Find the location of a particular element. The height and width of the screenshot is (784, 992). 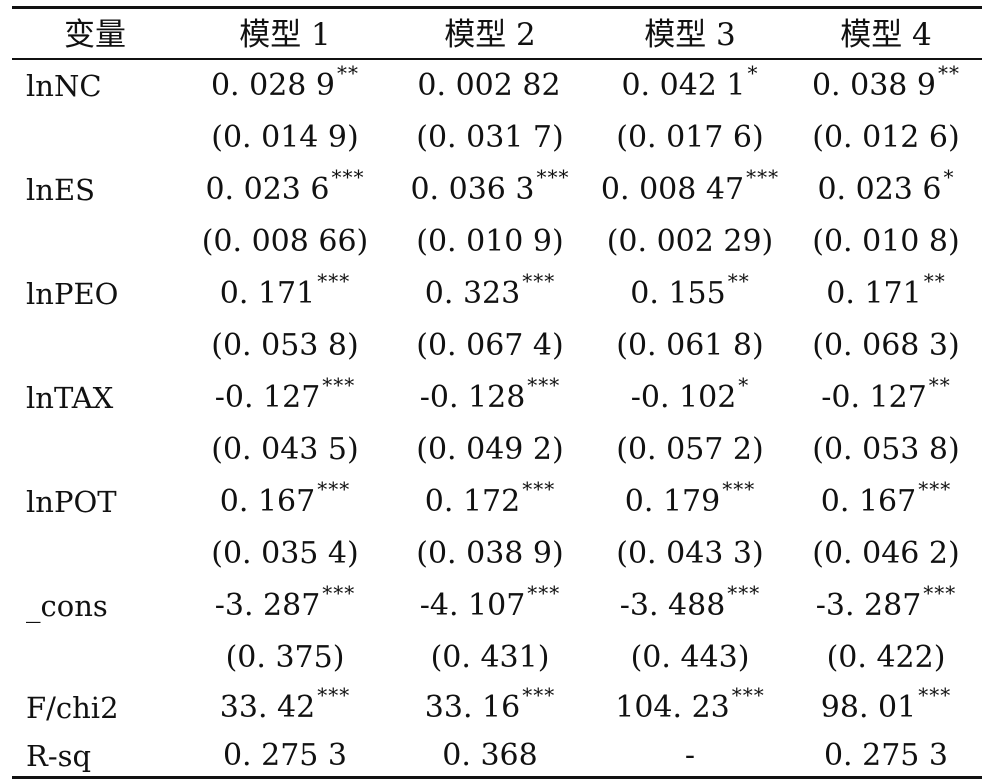

coef-cell: -0. 128 *** is located at coordinates (490, 398).